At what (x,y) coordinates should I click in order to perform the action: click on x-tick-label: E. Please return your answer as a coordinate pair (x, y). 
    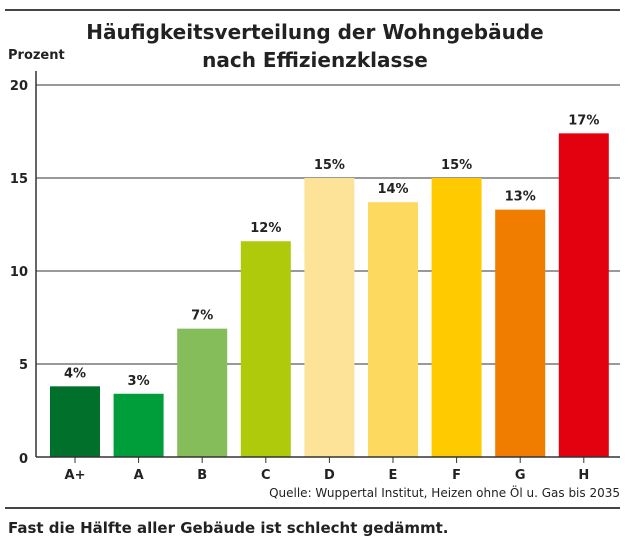
    Looking at the image, I should click on (393, 475).